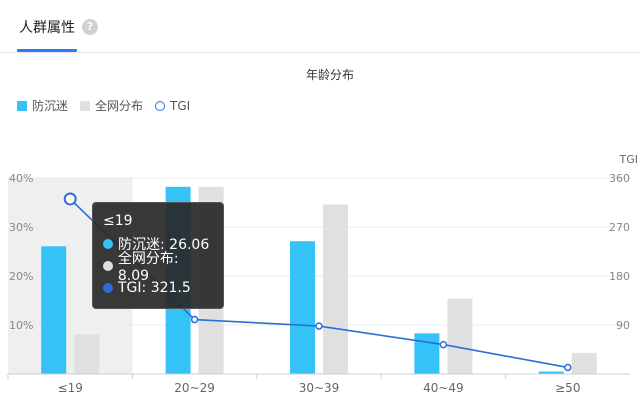 Image resolution: width=640 pixels, height=420 pixels. What do you see at coordinates (567, 388) in the screenshot?
I see `x-tick-label: ≥50` at bounding box center [567, 388].